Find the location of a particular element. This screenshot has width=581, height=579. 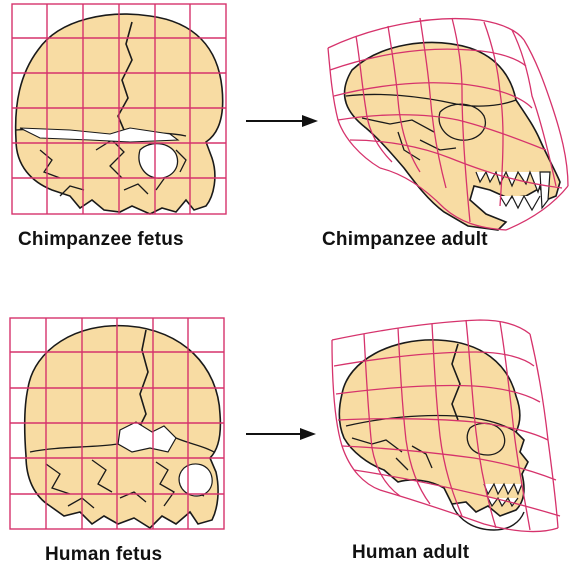

caption-chimp-adult: Chimpanzee adult is located at coordinates (405, 239).